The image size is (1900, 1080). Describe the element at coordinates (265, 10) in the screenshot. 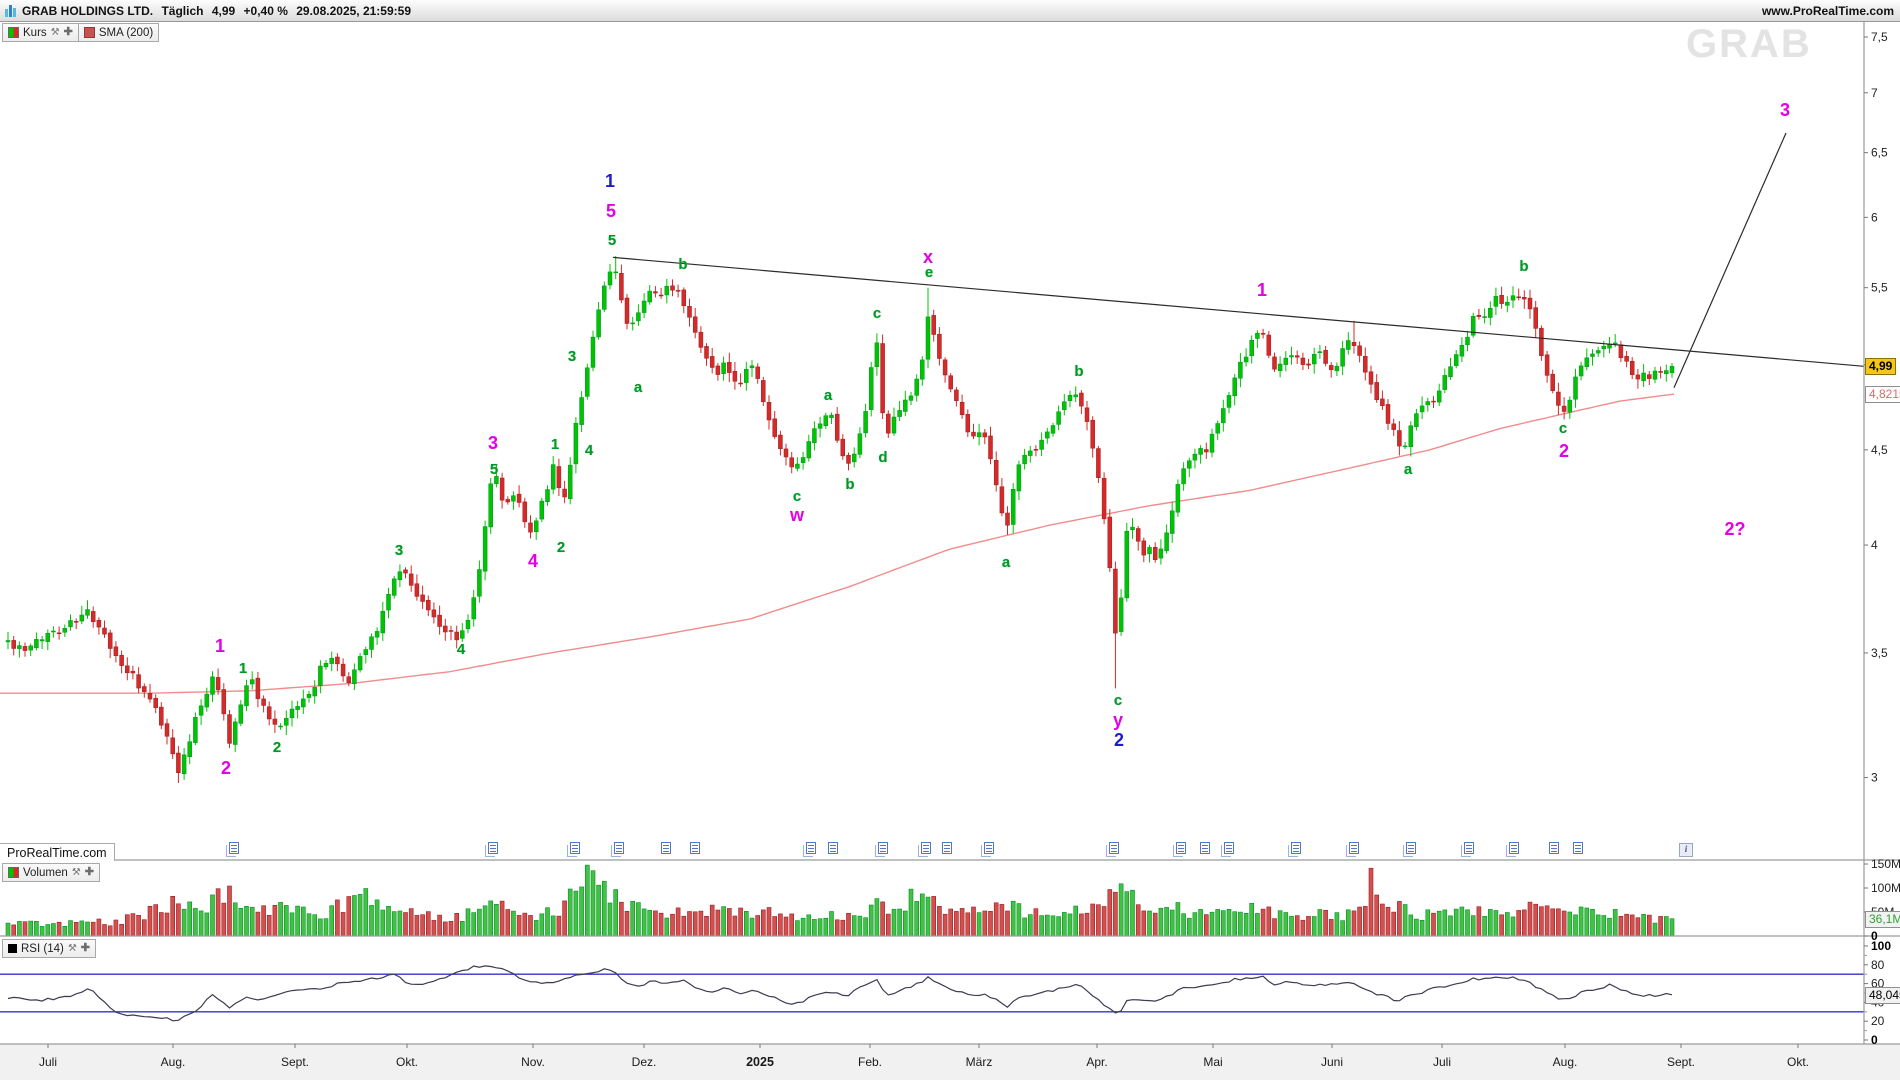

I see `change-percent: +0,40 %` at that location.